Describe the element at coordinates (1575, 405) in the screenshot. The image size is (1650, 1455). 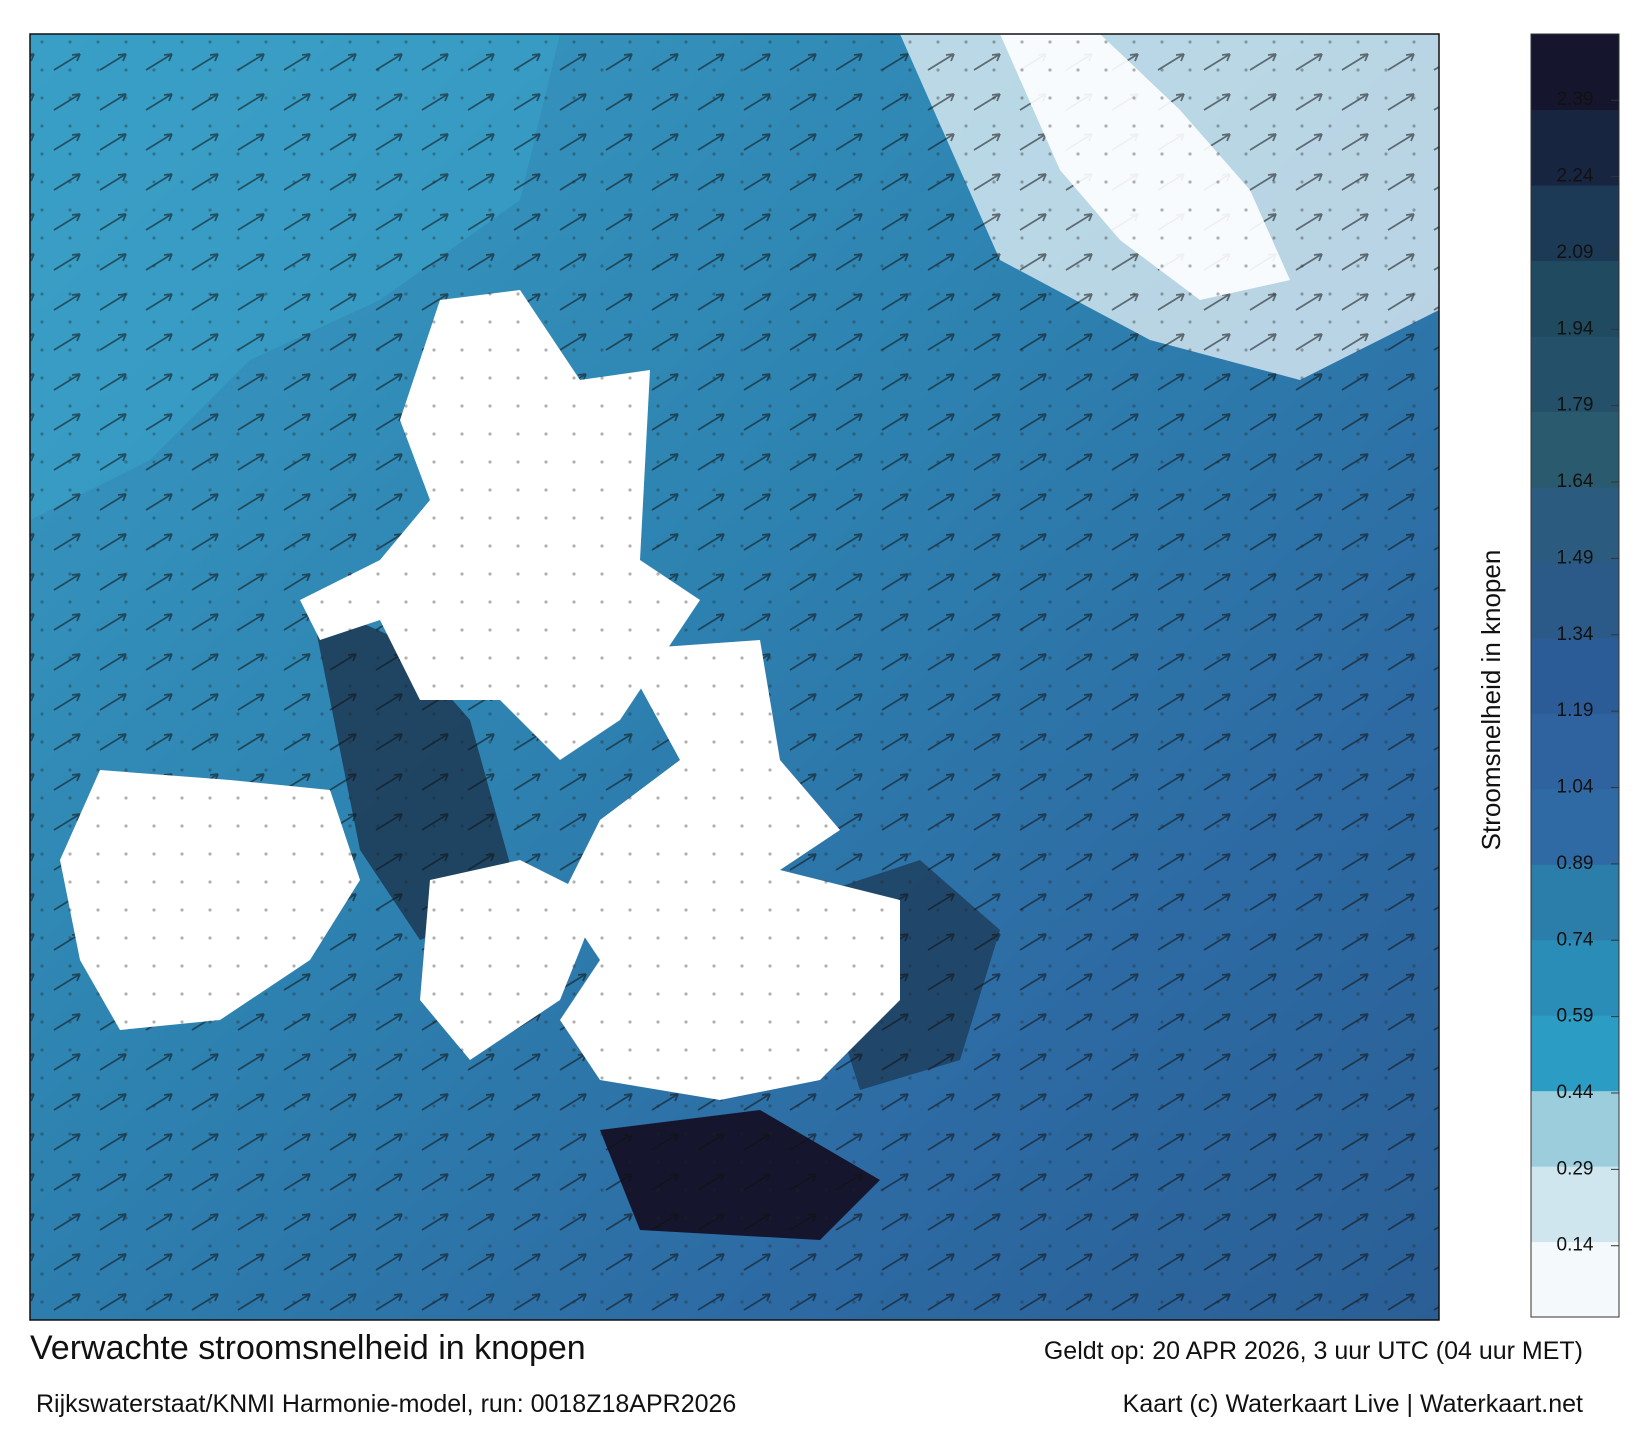
I see `colorbar-tick-label: 1.79` at that location.